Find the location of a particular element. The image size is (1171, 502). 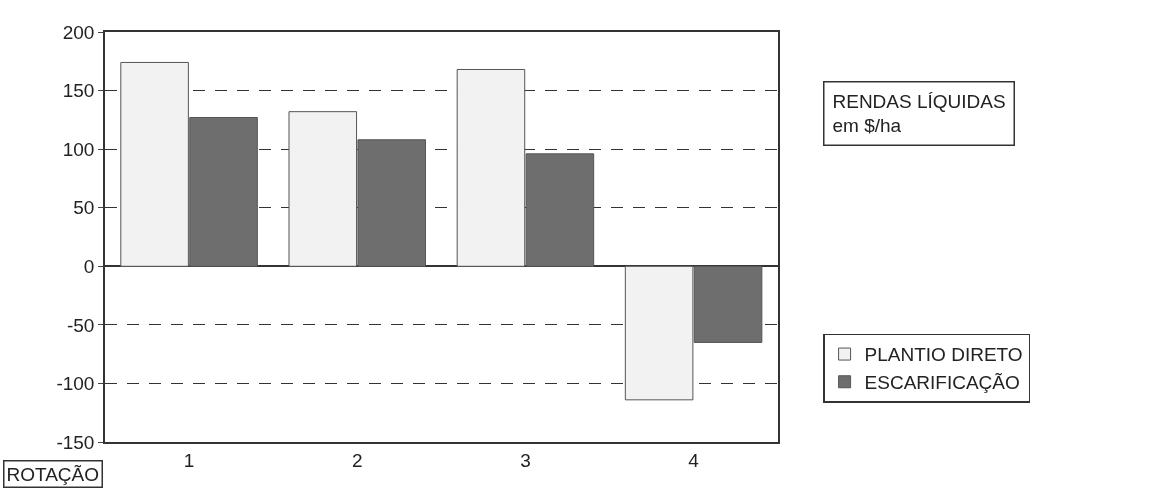

y-tick-label: -150 is located at coordinates (75, 442).